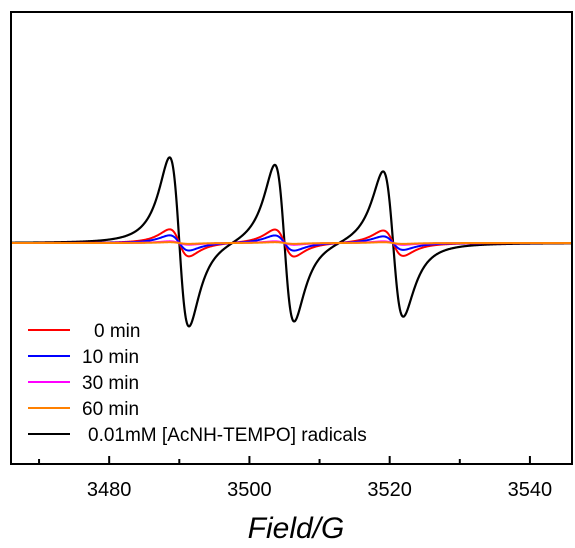 The height and width of the screenshot is (548, 575). What do you see at coordinates (110, 383) in the screenshot?
I see `legend-label-2: 30 min` at bounding box center [110, 383].